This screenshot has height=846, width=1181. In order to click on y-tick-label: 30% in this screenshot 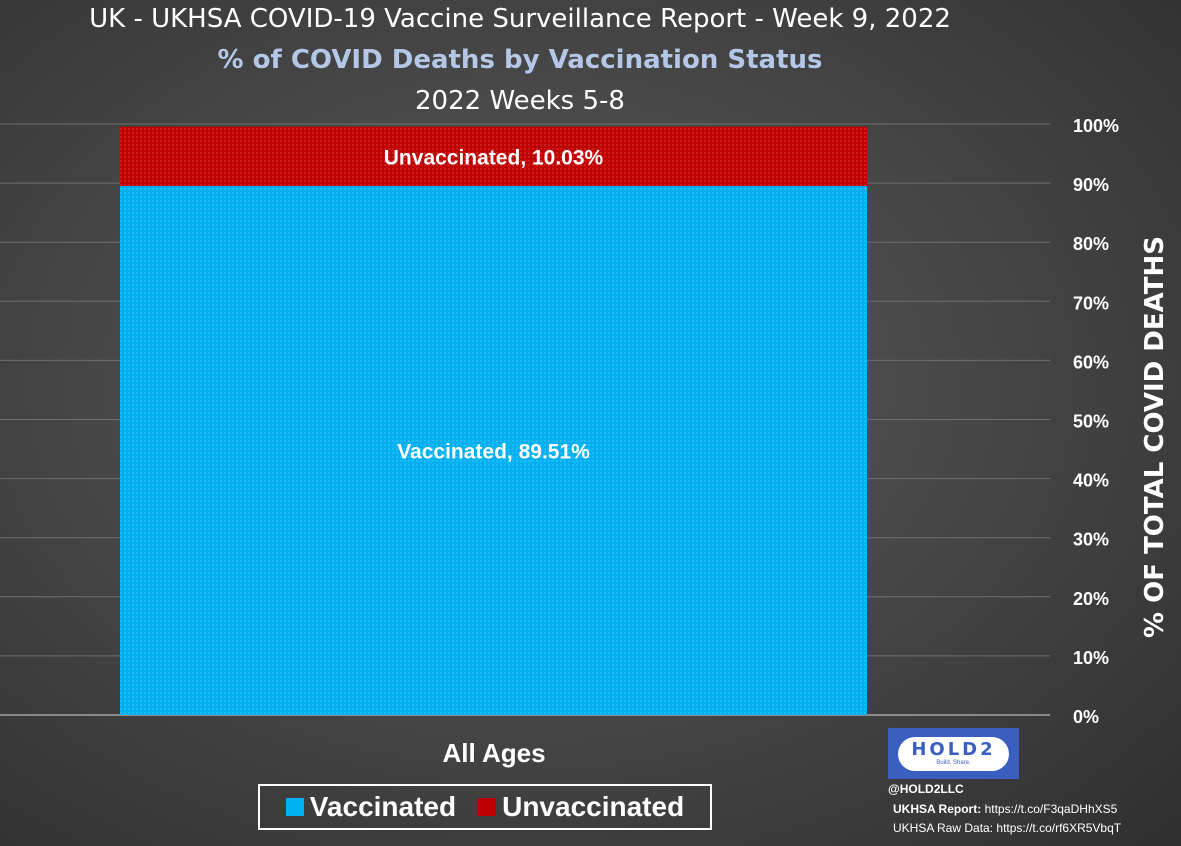, I will do `click(1091, 540)`.